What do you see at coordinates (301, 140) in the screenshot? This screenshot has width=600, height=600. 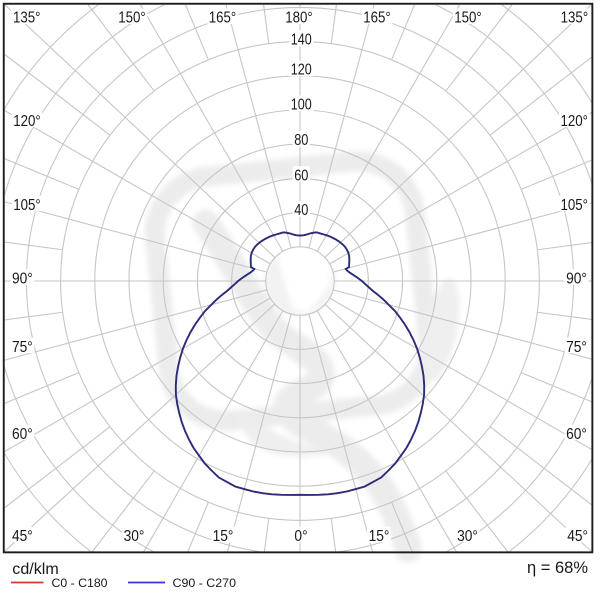 I see `svg-text: 80` at bounding box center [301, 140].